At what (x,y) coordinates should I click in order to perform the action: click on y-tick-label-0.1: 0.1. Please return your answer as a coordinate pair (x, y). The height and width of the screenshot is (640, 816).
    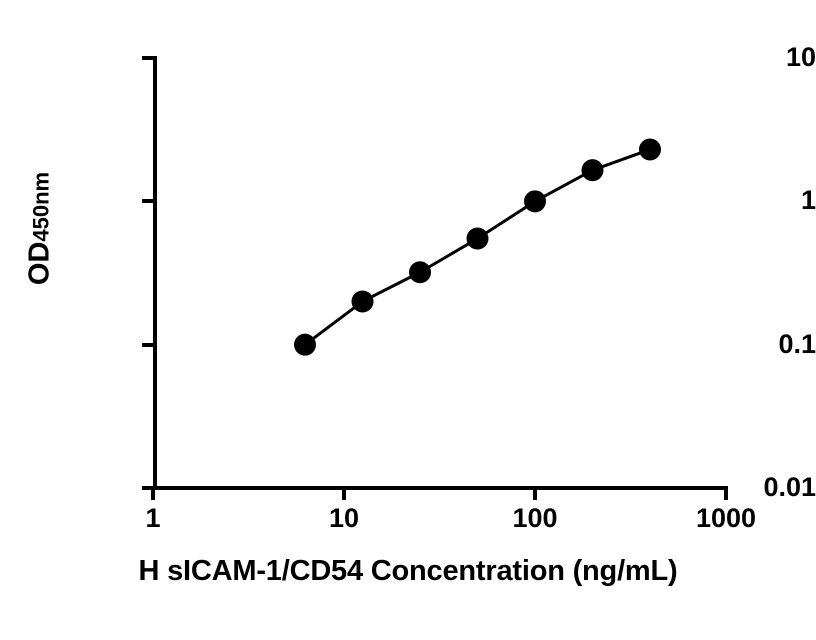
    Looking at the image, I should click on (797, 344).